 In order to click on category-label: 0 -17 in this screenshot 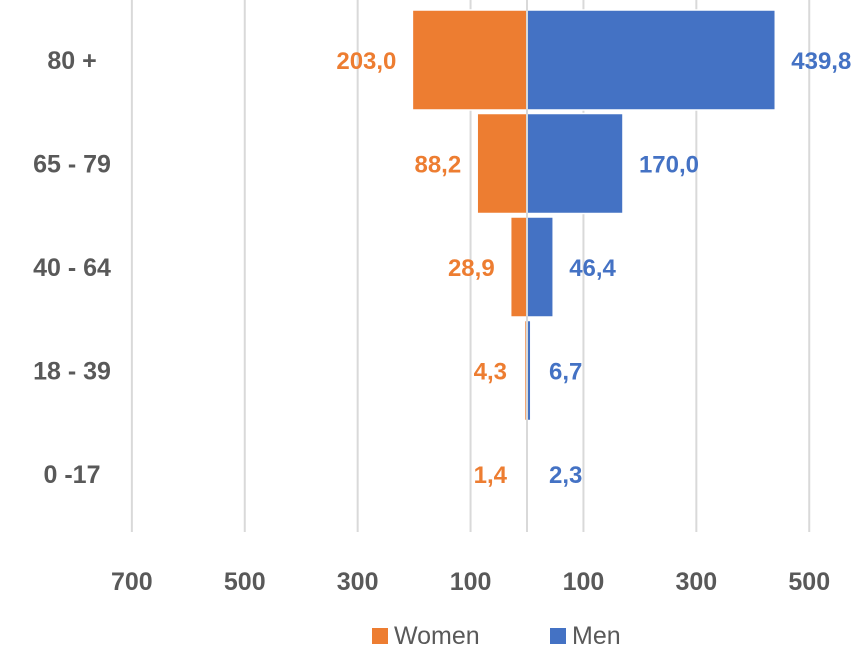, I will do `click(72, 475)`.